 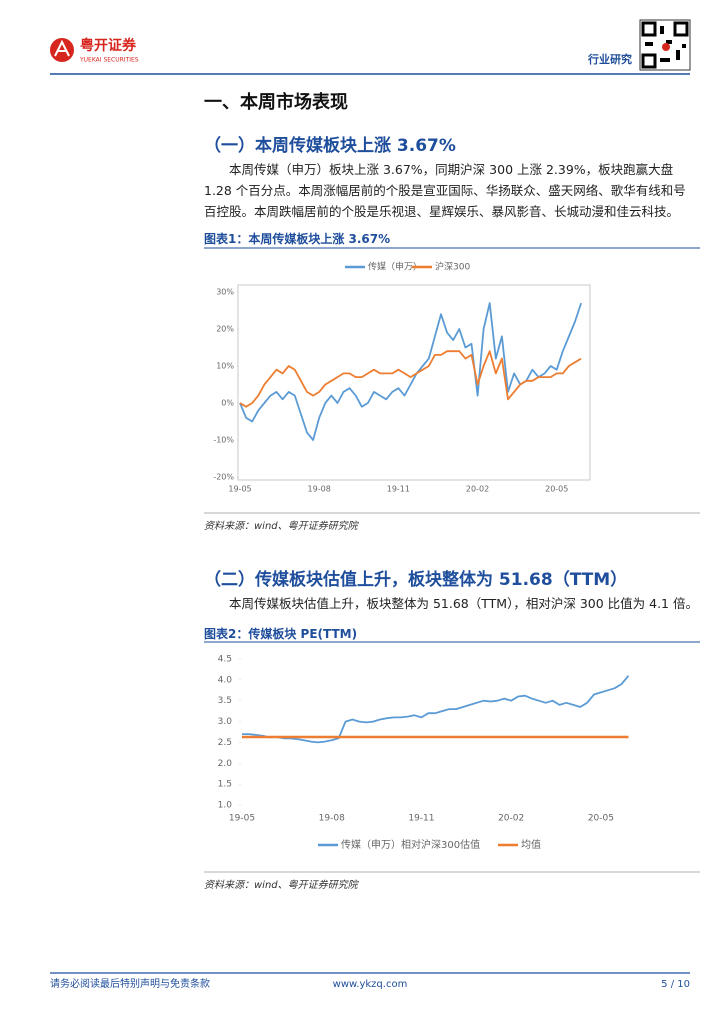 What do you see at coordinates (675, 984) in the screenshot?
I see `page-number: 5 / 10` at bounding box center [675, 984].